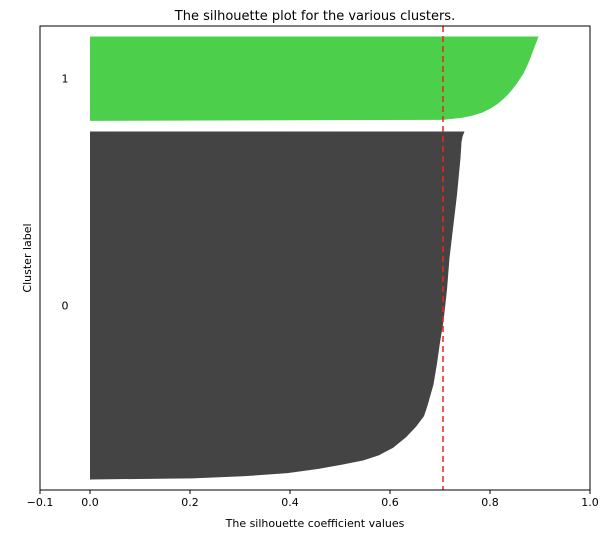 The height and width of the screenshot is (539, 610). Describe the element at coordinates (65, 305) in the screenshot. I see `cluster-label-0: 0` at that location.